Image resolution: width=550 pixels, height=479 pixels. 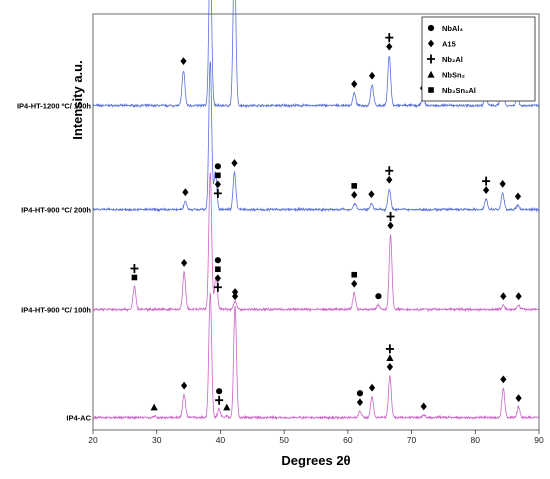 What do you see at coordinates (452, 59) in the screenshot?
I see `legend-label: Nb₂Al` at bounding box center [452, 59].